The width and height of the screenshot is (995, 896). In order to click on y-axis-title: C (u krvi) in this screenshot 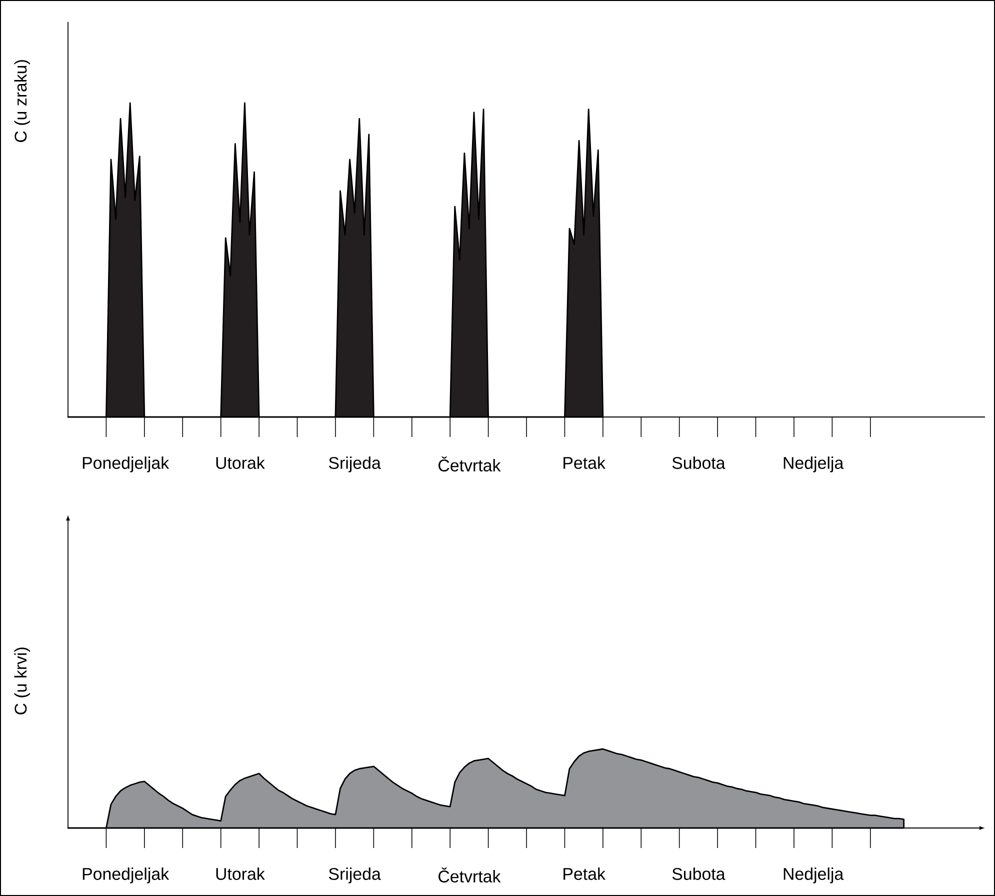, I will do `click(22, 681)`.